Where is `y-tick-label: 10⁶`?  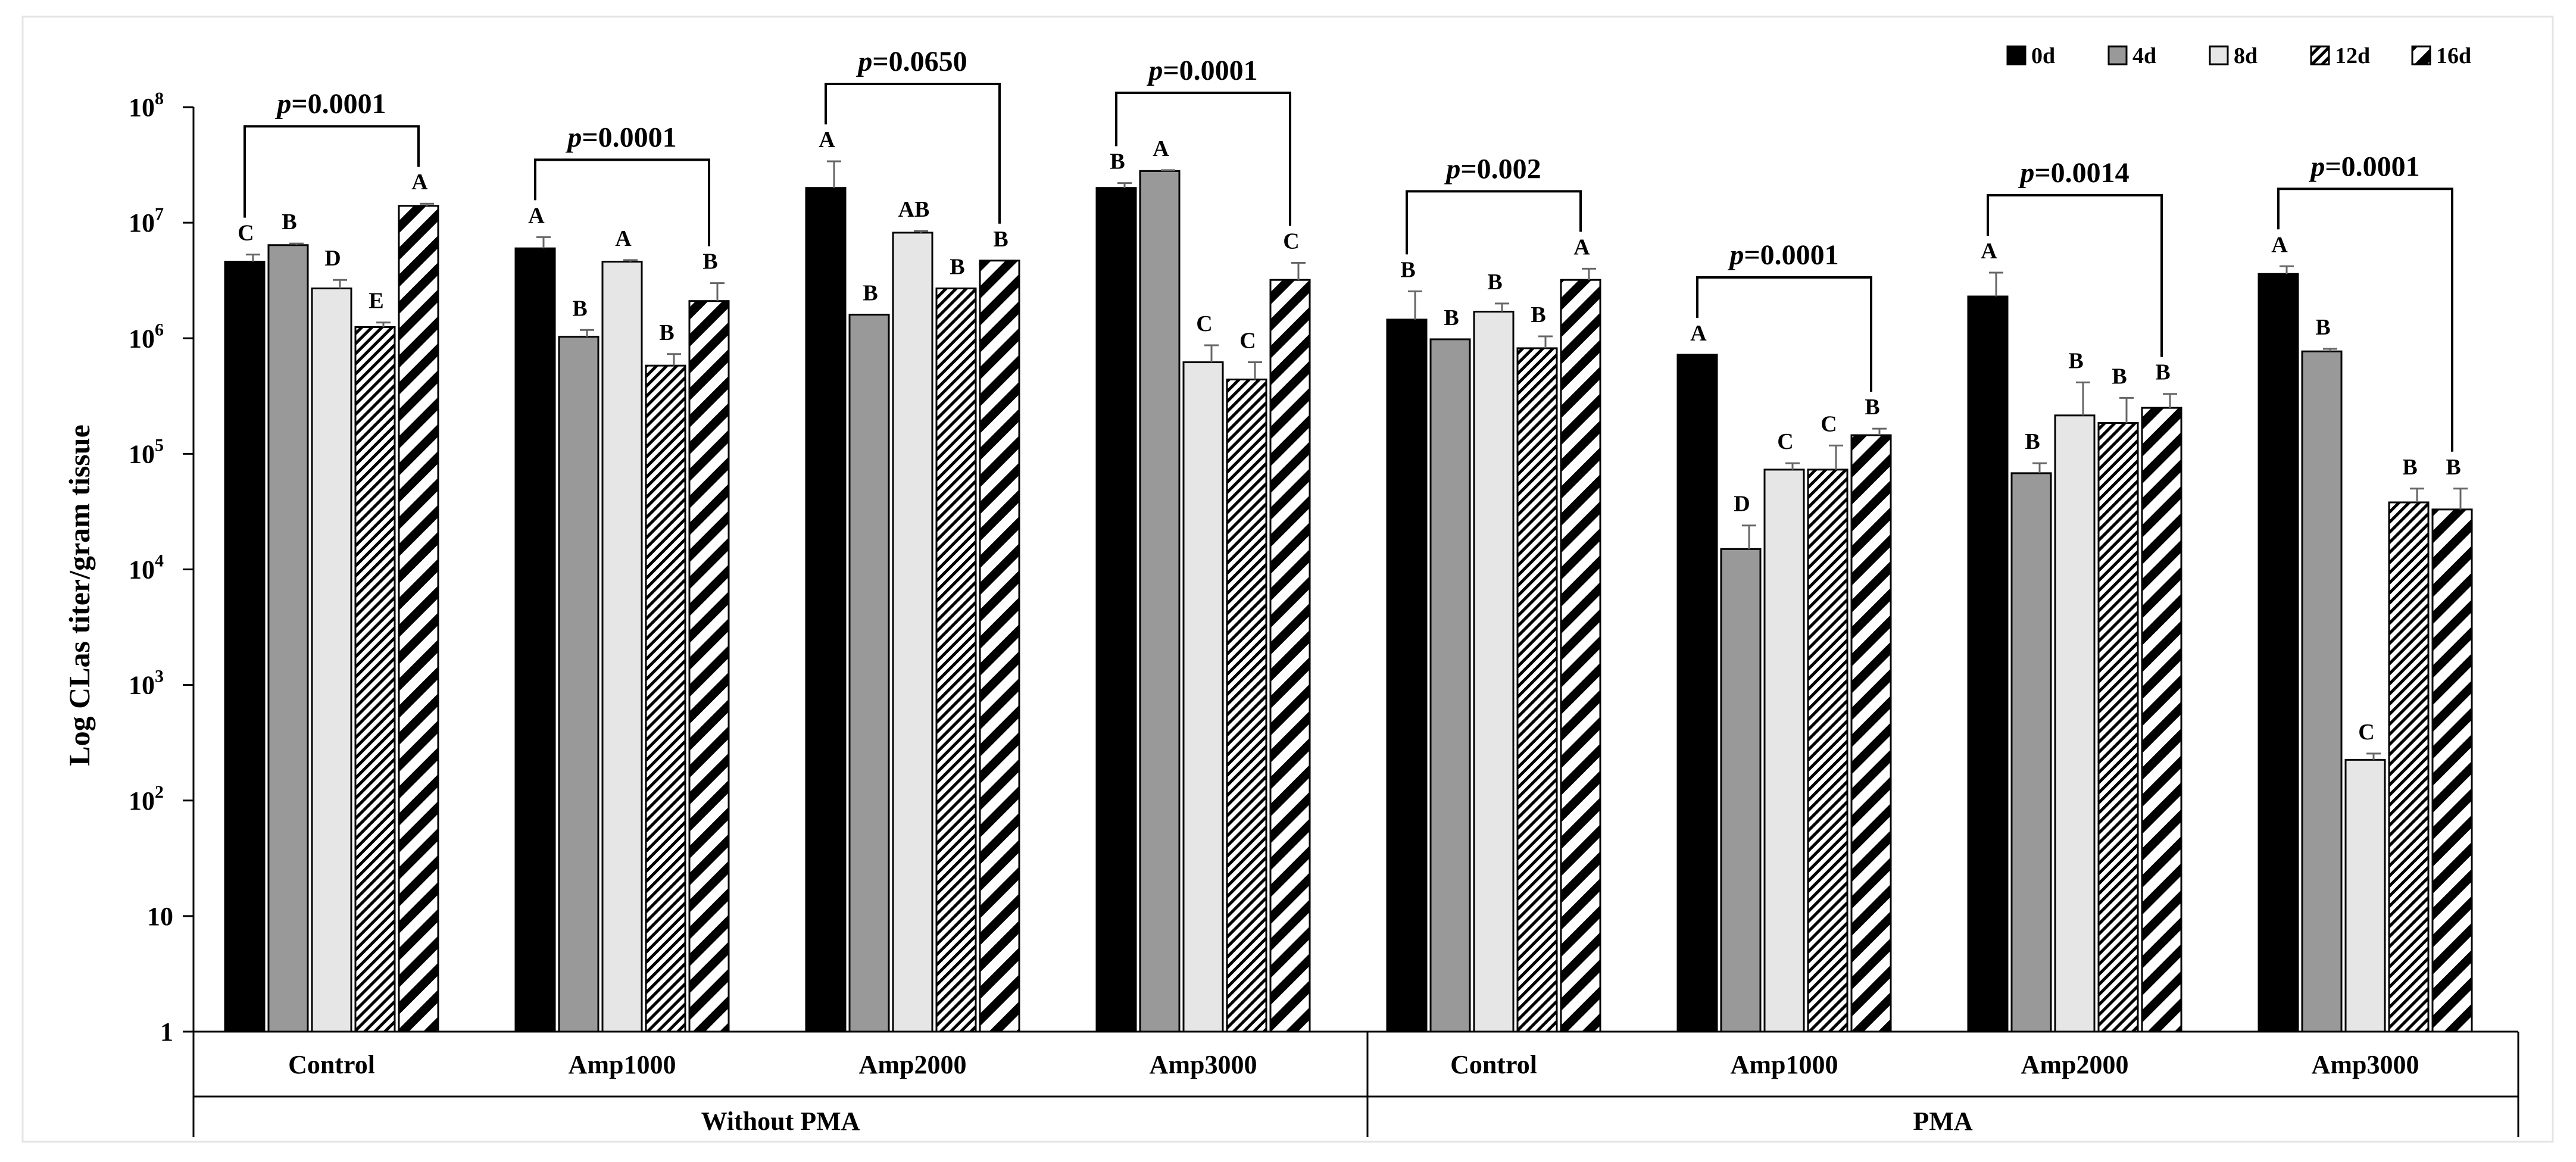
y-tick-label: 10⁶ is located at coordinates (146, 337).